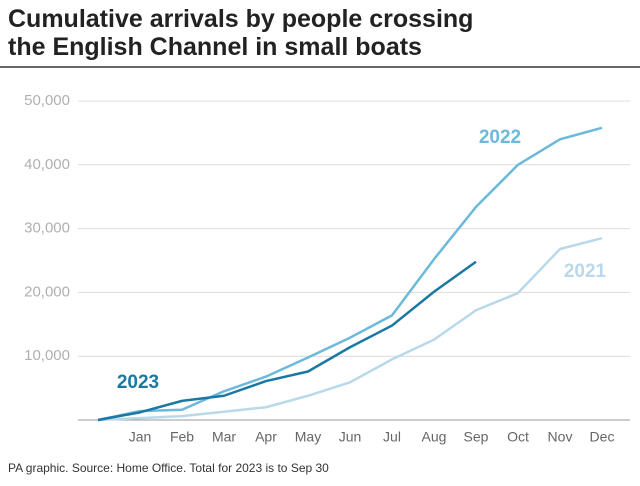 This screenshot has height=486, width=640. What do you see at coordinates (266, 437) in the screenshot?
I see `x-tick-label: Apr` at bounding box center [266, 437].